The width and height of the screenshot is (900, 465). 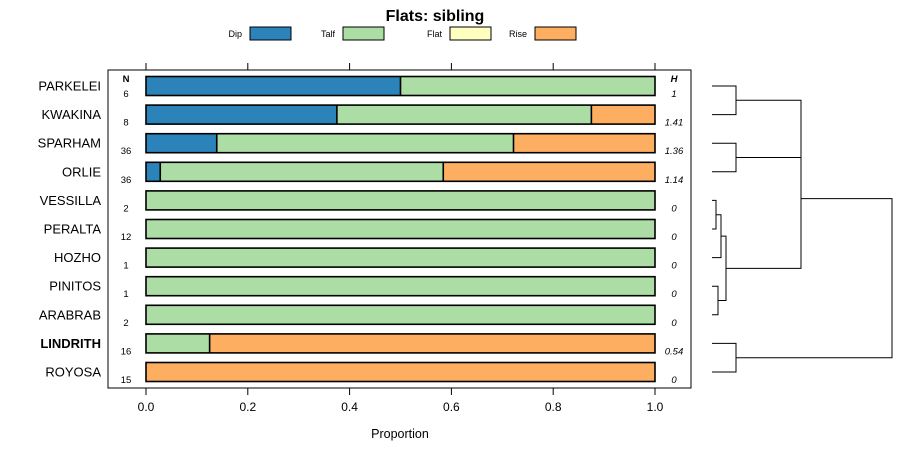 I want to click on row-count: 8, so click(x=125, y=123).